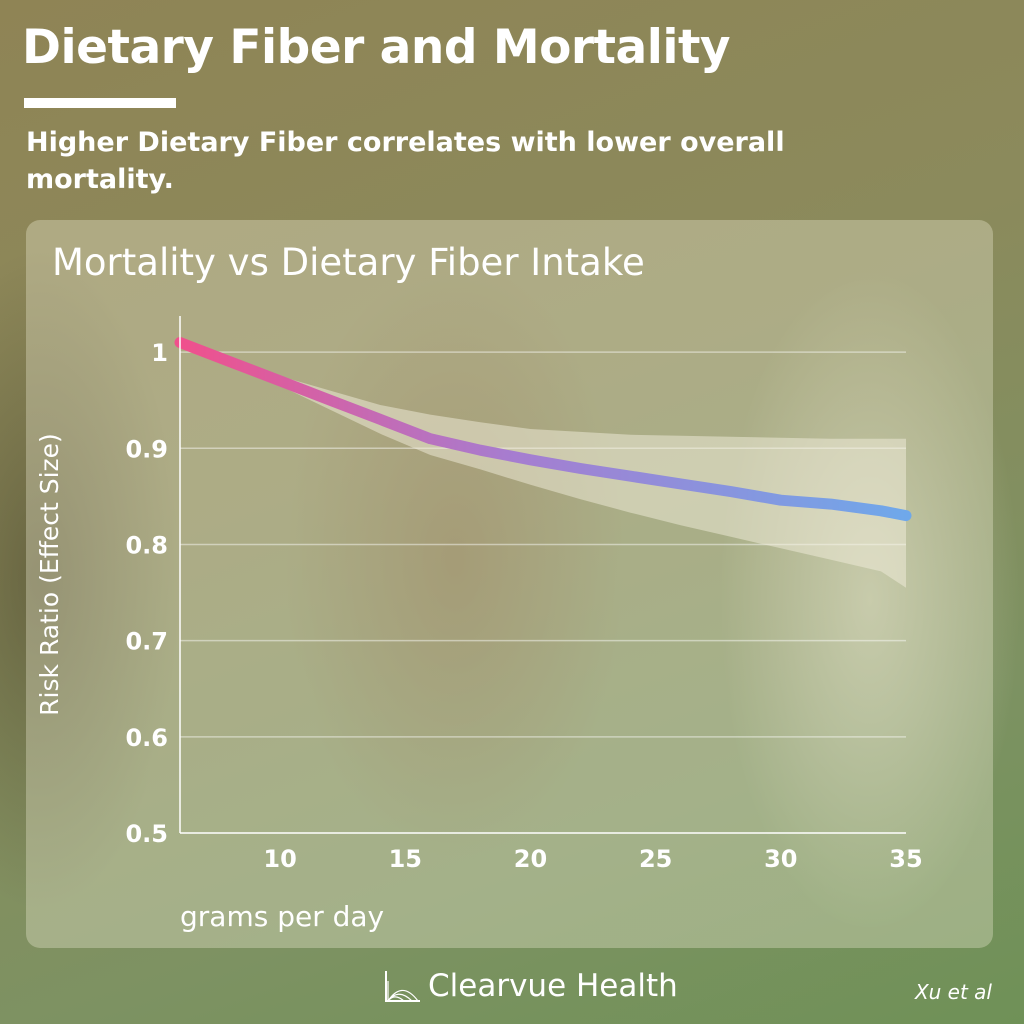  Describe the element at coordinates (146, 449) in the screenshot. I see `y-tick-label: 0.9` at that location.